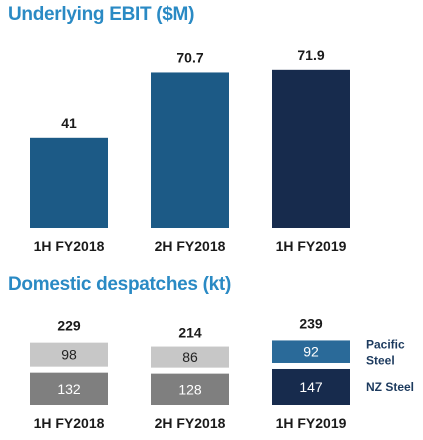  What do you see at coordinates (69, 423) in the screenshot?
I see `despatch-category-label: 1H FY2018` at bounding box center [69, 423].